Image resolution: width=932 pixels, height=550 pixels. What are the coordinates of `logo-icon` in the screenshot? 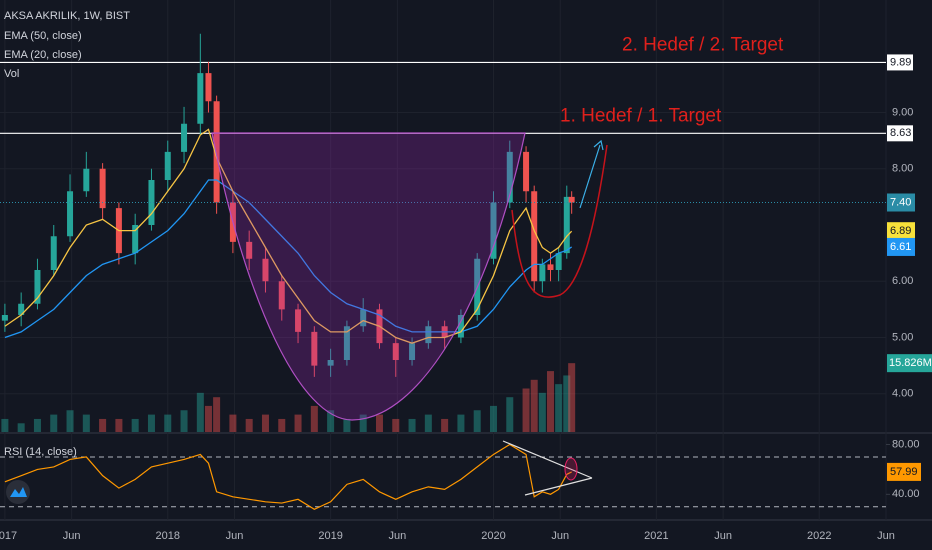 It's located at (18, 492).